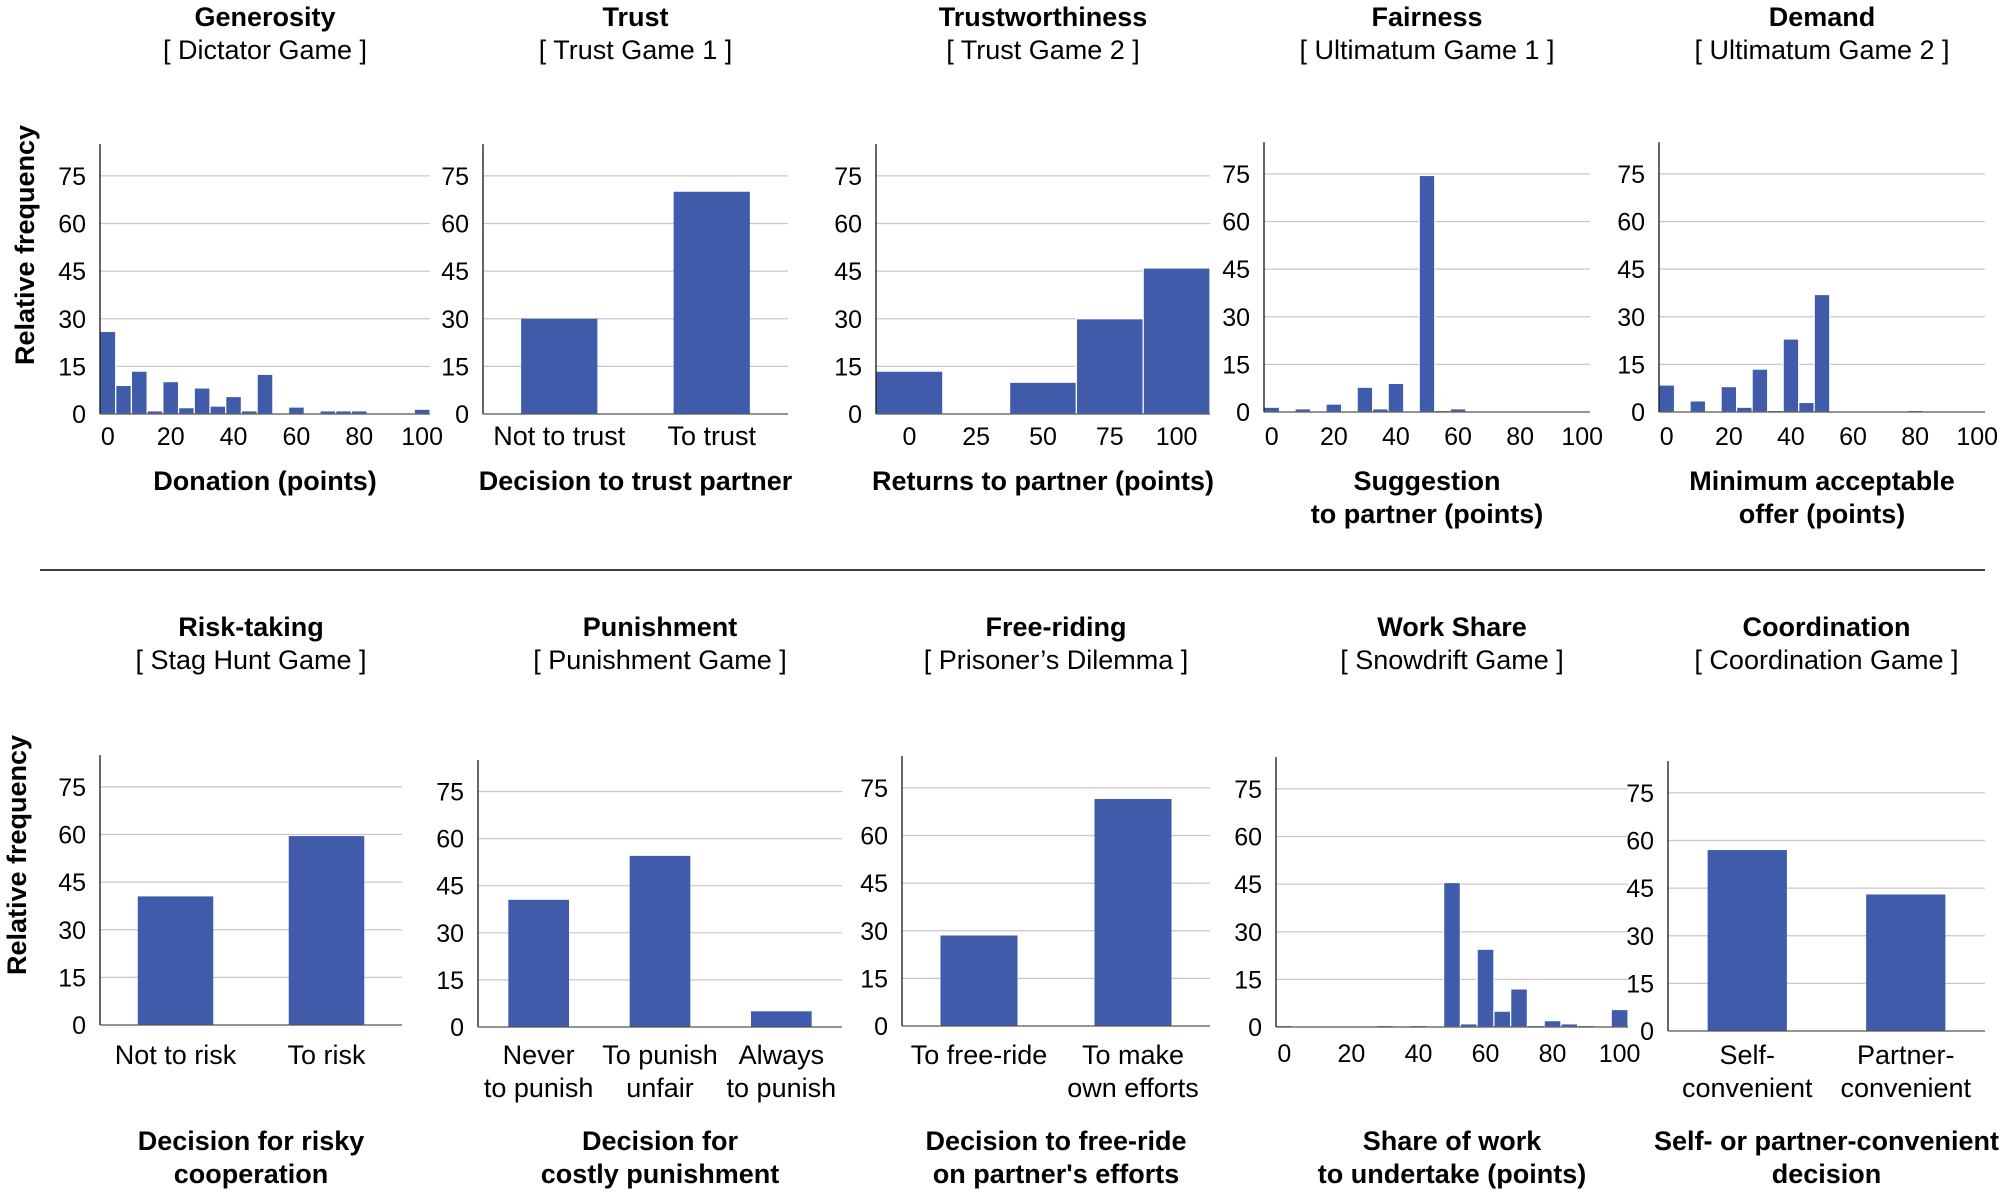 The image size is (2006, 1196). Describe the element at coordinates (660, 1141) in the screenshot. I see `x-axis-label: Decision for` at that location.